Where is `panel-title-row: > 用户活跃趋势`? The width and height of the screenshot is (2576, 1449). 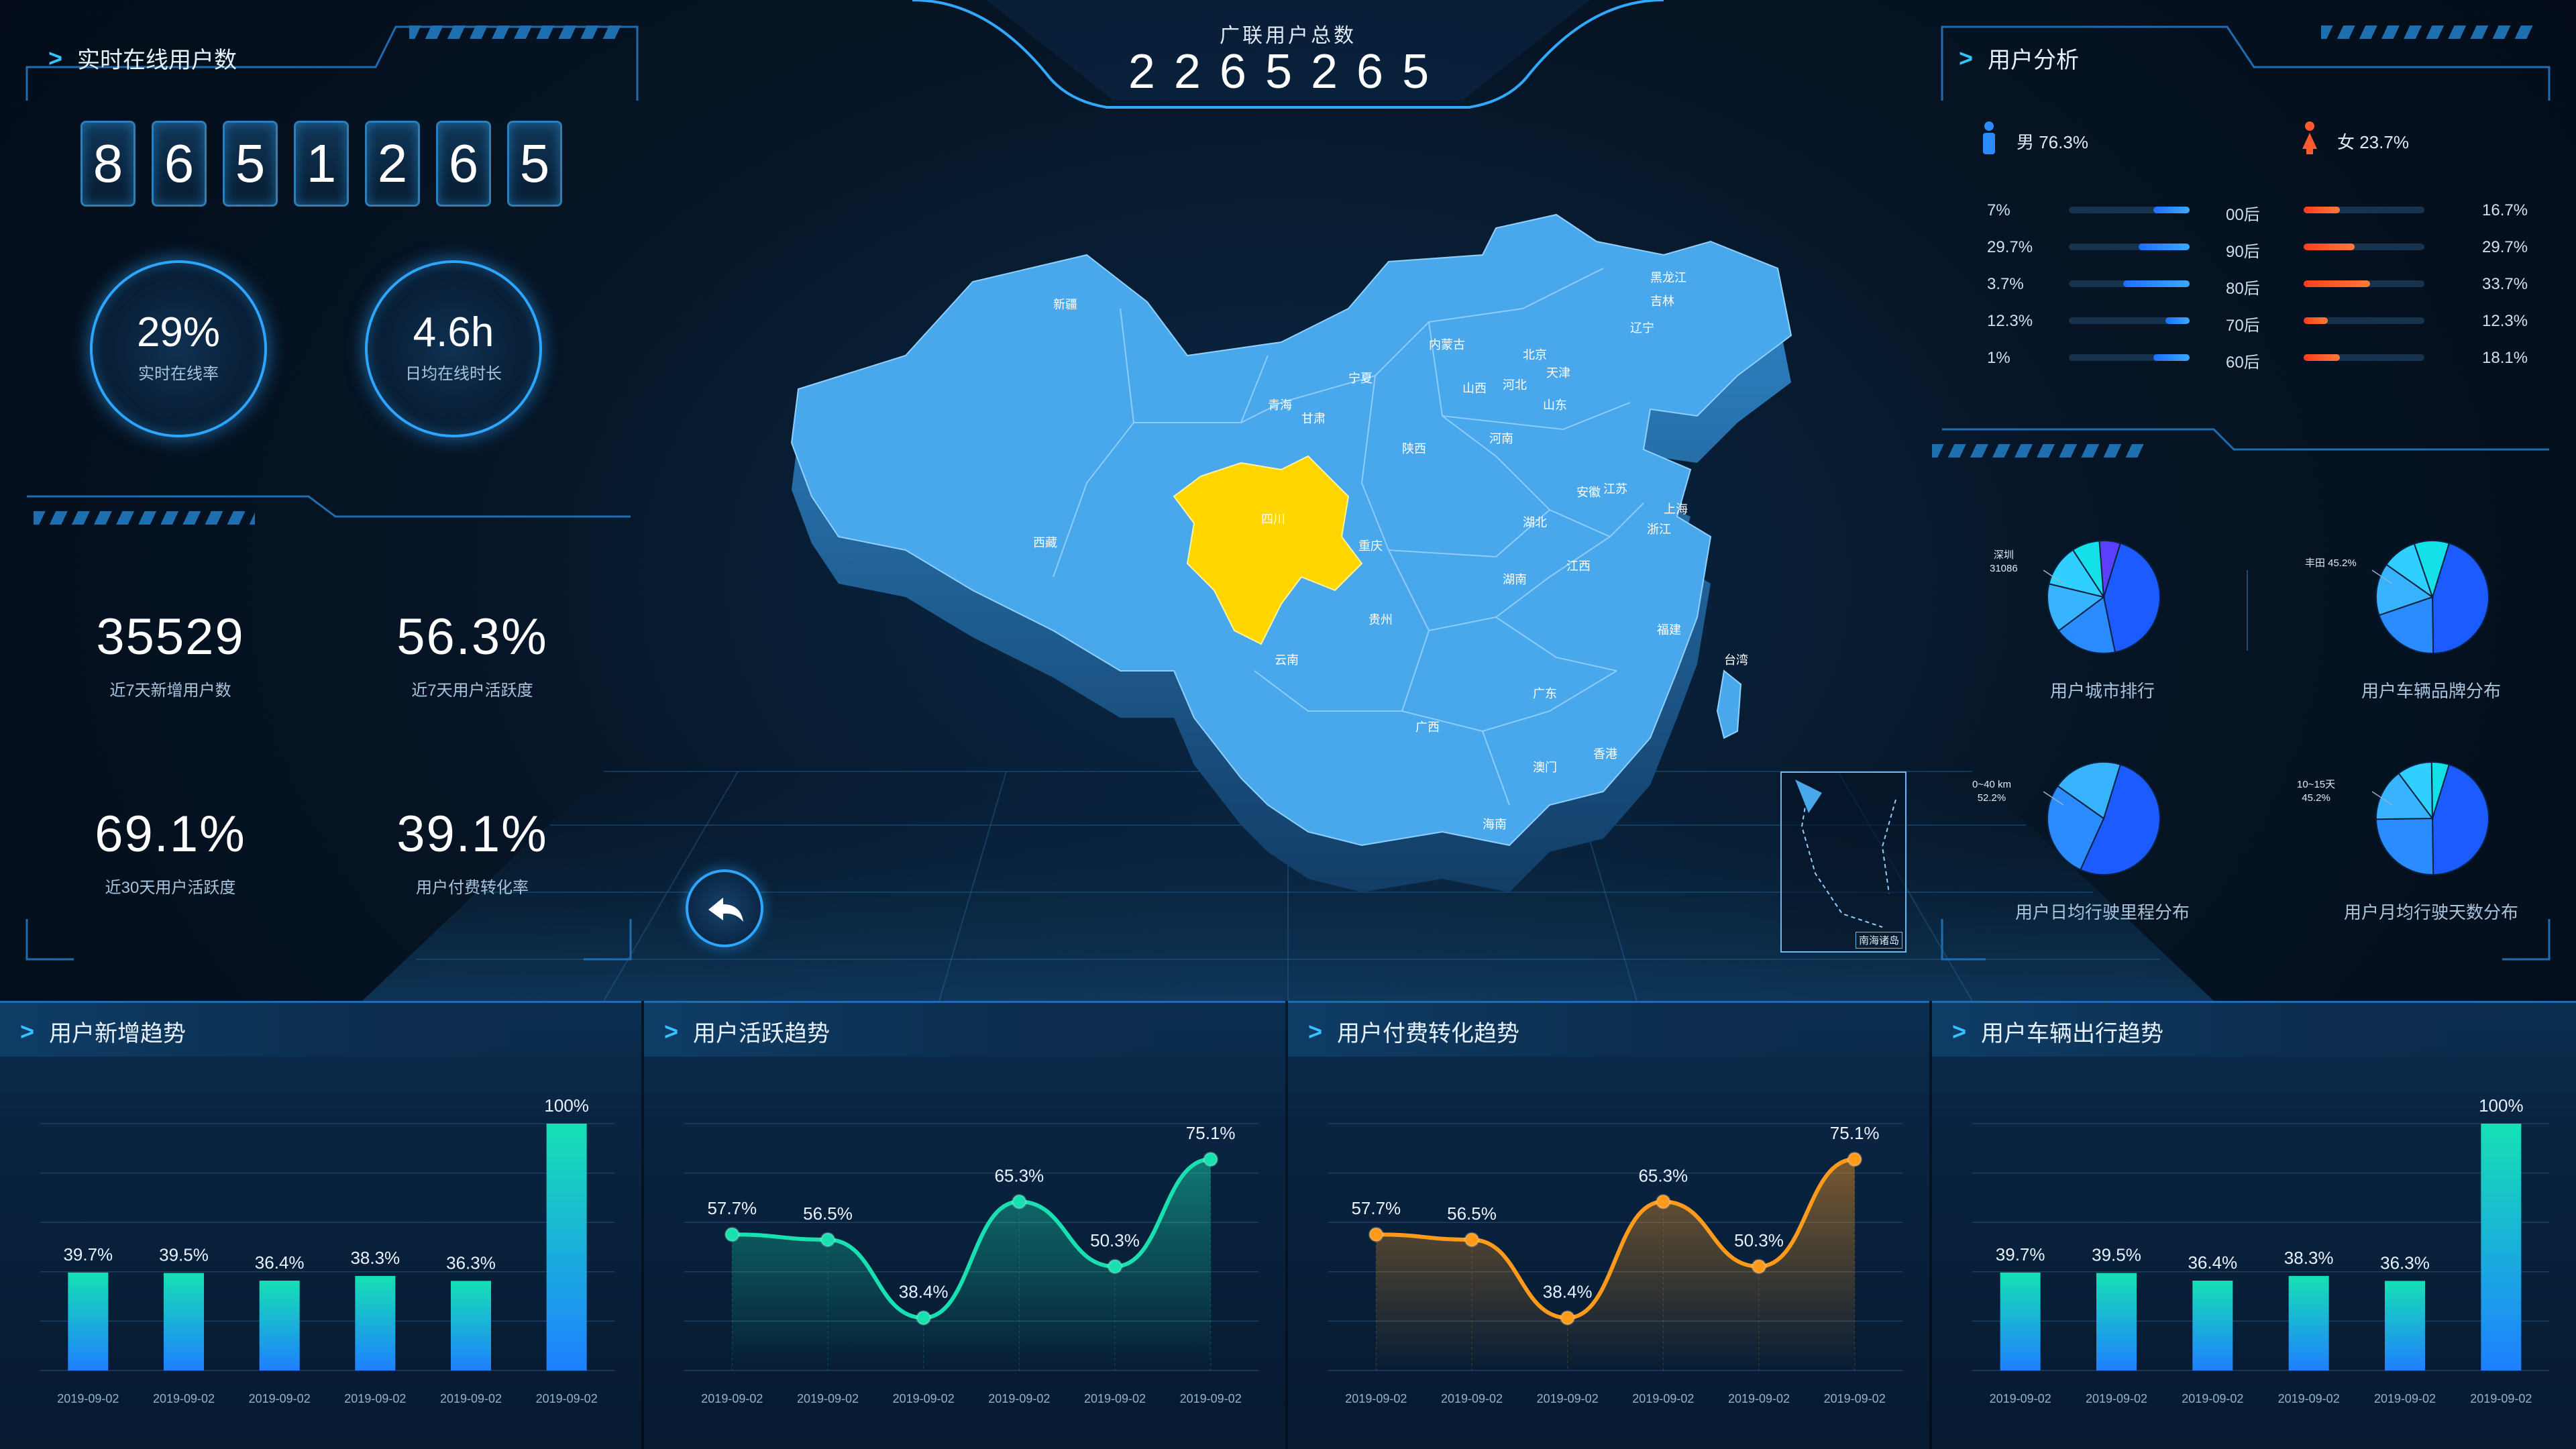 panel-title-row: > 用户活跃趋势 is located at coordinates (747, 1031).